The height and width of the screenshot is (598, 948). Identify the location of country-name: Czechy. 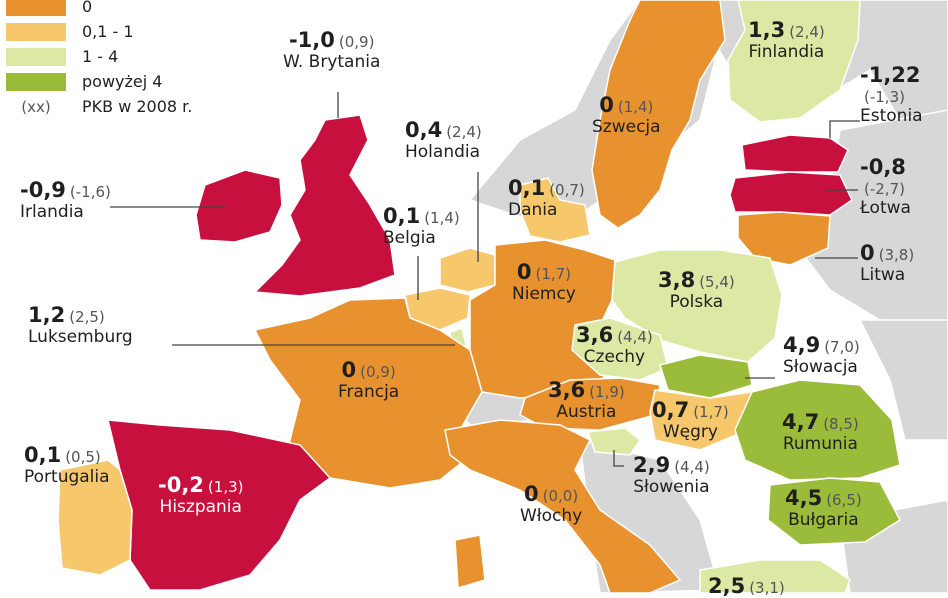
(614, 357).